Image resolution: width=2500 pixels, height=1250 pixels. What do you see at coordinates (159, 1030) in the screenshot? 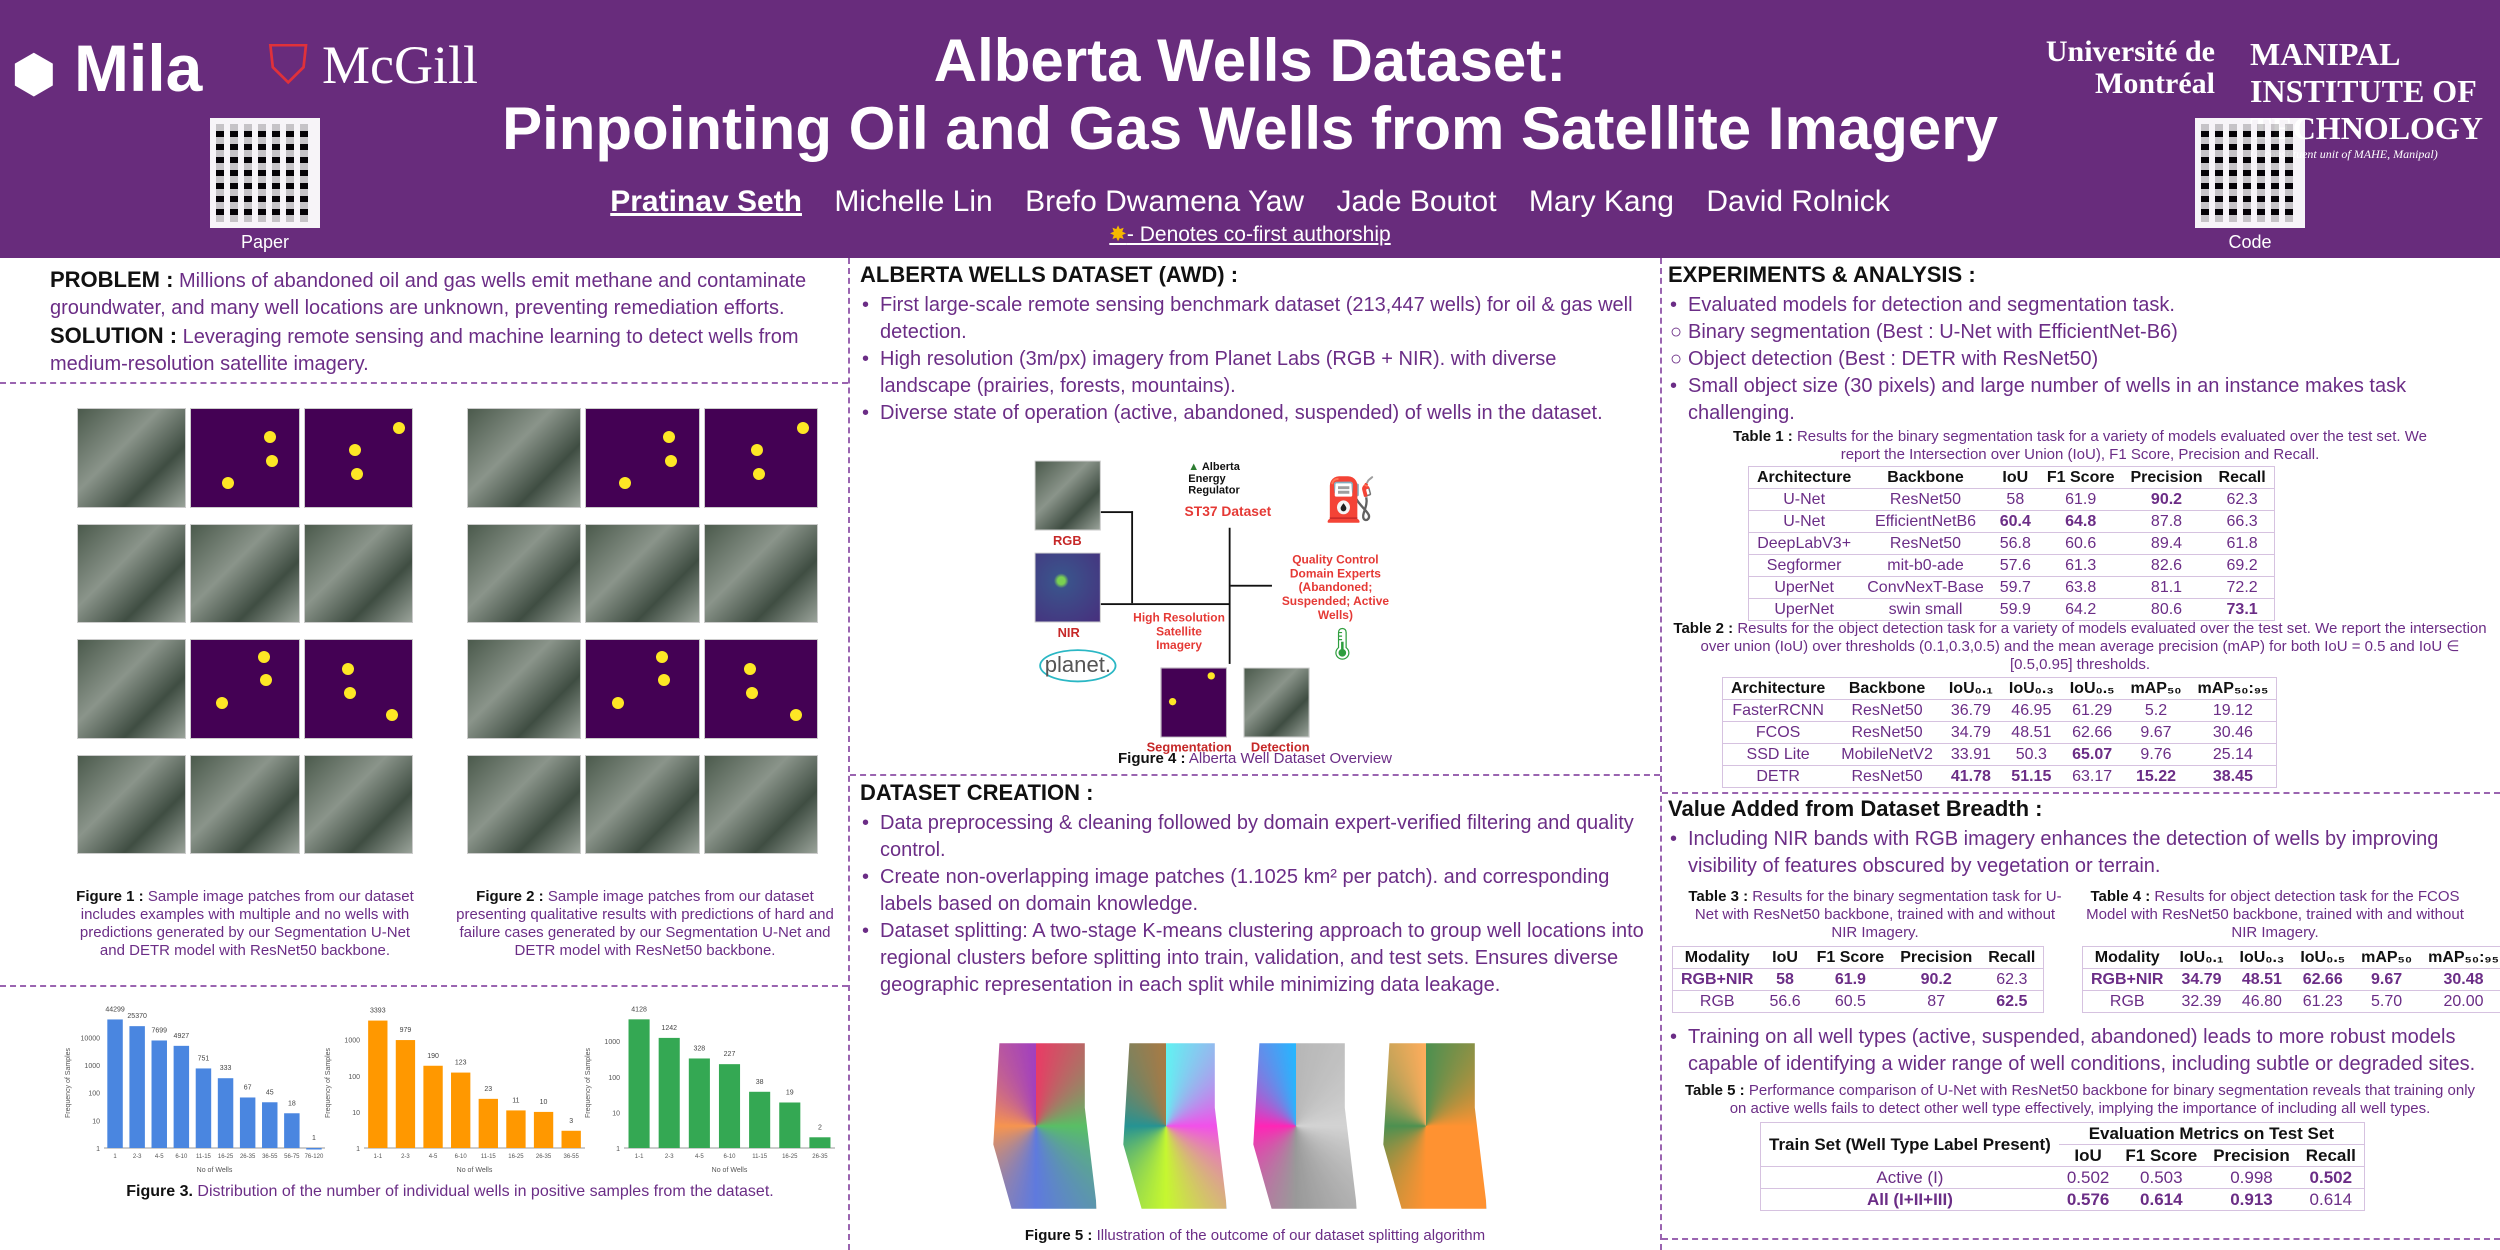
I see `data-label: 7699` at bounding box center [159, 1030].